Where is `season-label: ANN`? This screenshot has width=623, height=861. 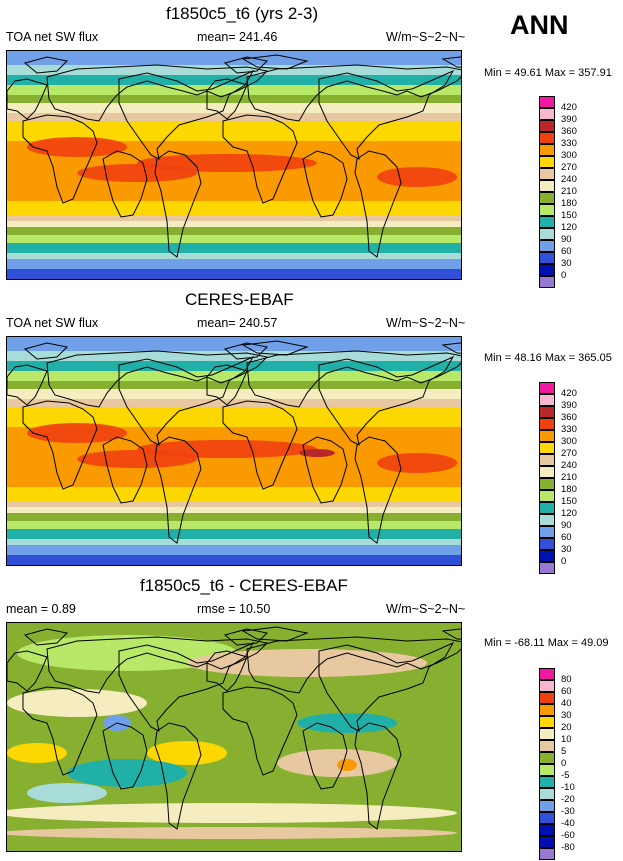
season-label: ANN is located at coordinates (539, 25).